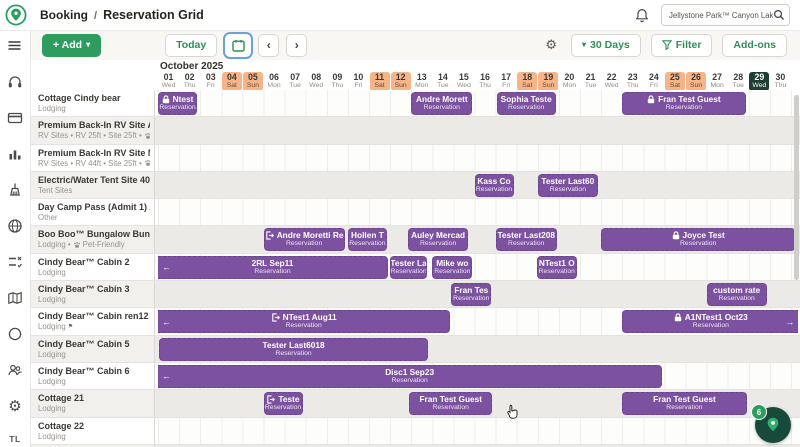 The width and height of the screenshot is (800, 447). Describe the element at coordinates (274, 81) in the screenshot. I see `date-col-06: 06 Mon` at that location.